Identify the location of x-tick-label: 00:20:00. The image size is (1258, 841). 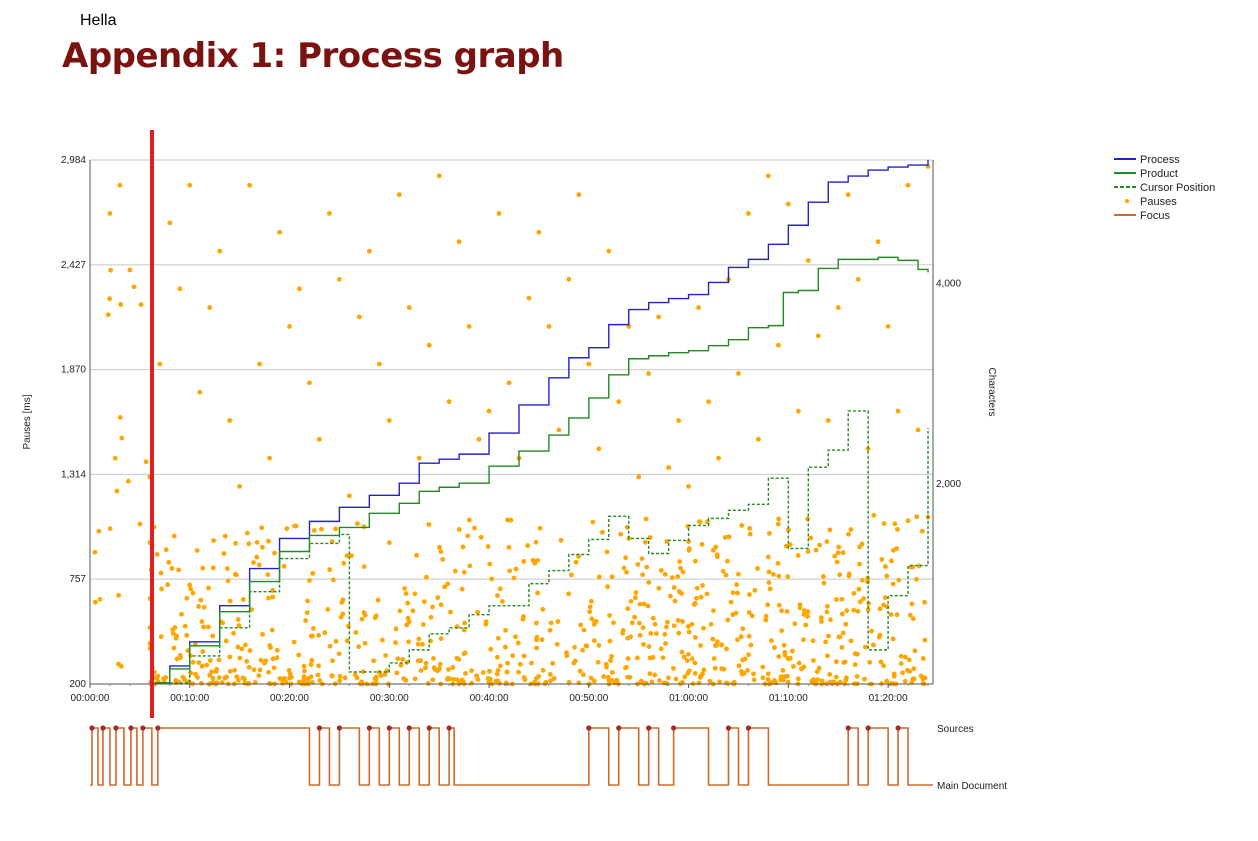
(289, 698).